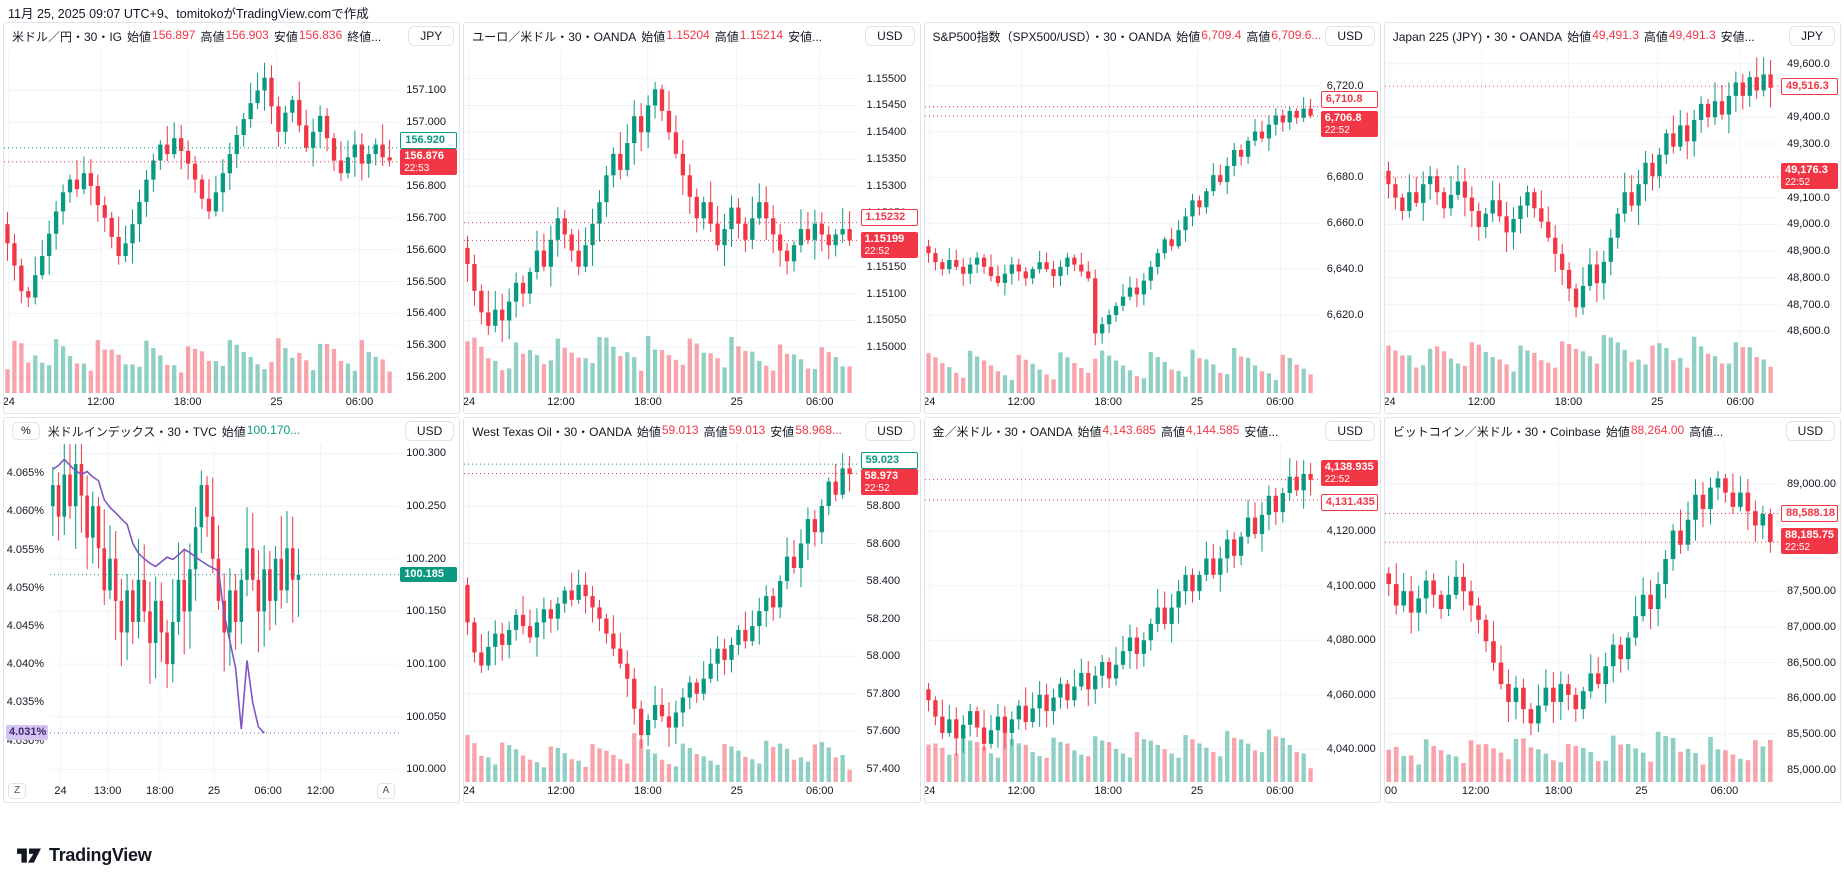 The width and height of the screenshot is (1844, 878). I want to click on tradingview-logo: TradingView, so click(84, 855).